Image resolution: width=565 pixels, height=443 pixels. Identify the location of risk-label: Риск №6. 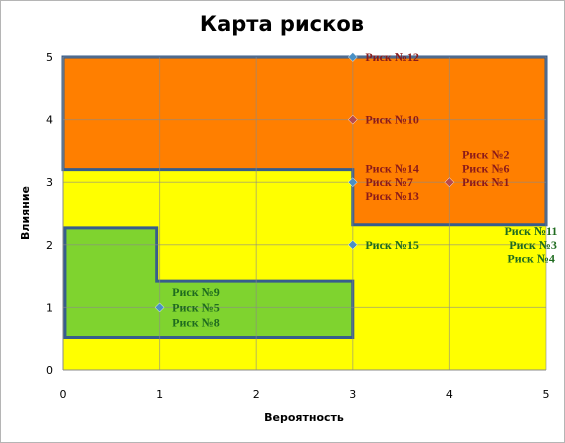
(486, 168).